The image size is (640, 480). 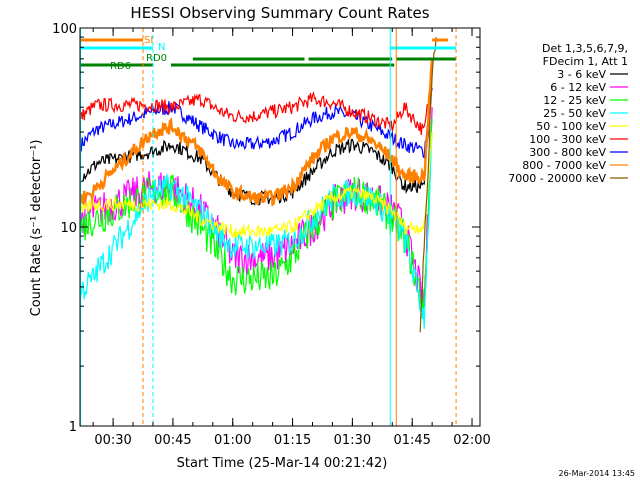 I want to click on flag-label-rd6: RD6, so click(x=120, y=66).